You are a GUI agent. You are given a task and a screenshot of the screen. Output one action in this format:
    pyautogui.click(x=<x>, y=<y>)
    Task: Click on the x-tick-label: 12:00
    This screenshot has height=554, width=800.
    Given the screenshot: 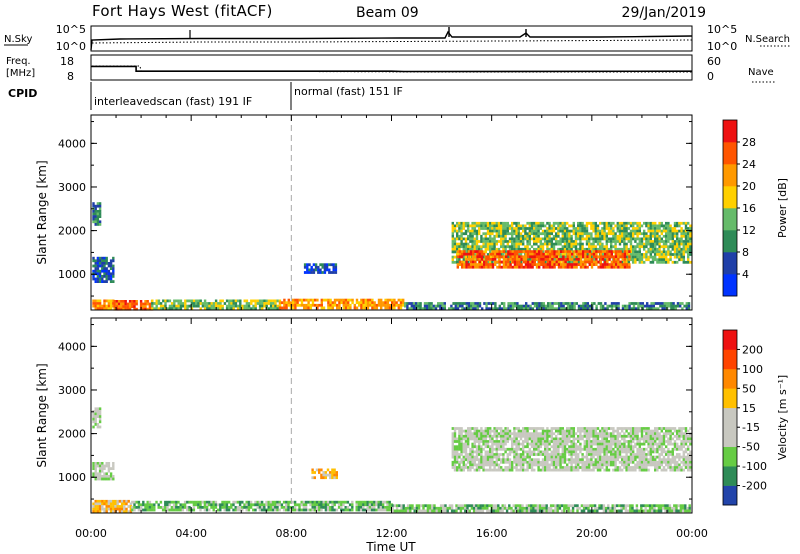 What is the action you would take?
    pyautogui.click(x=392, y=533)
    